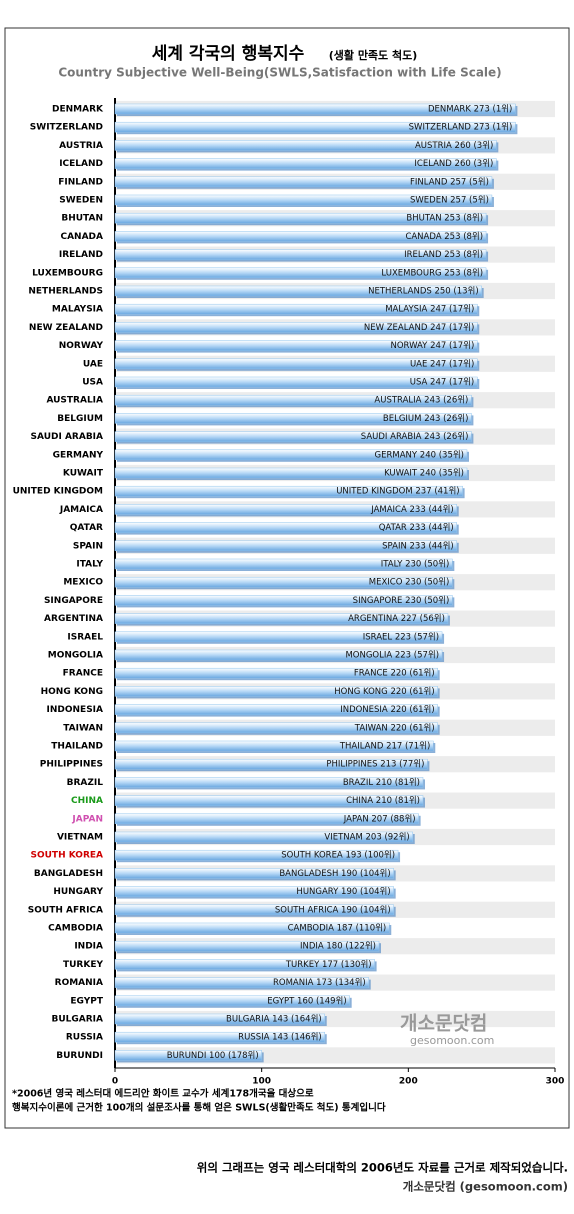  Describe the element at coordinates (401, 601) in the screenshot. I see `data-label: SINGAPORE 230 (50위)` at that location.